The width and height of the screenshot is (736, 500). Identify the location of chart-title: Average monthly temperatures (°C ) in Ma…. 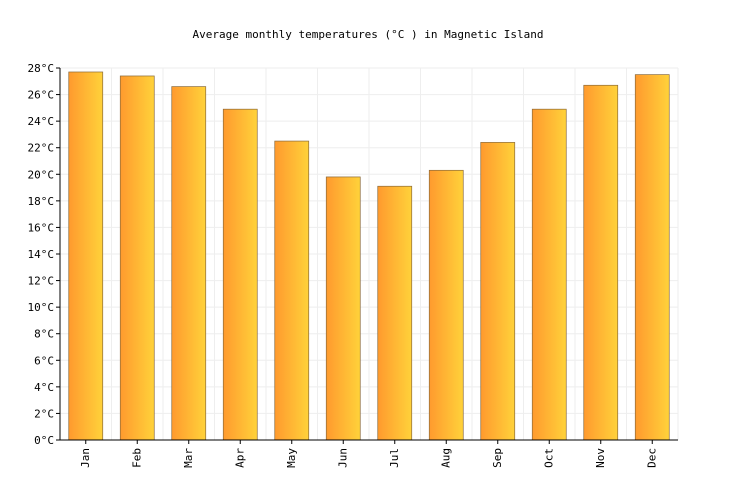
(368, 34).